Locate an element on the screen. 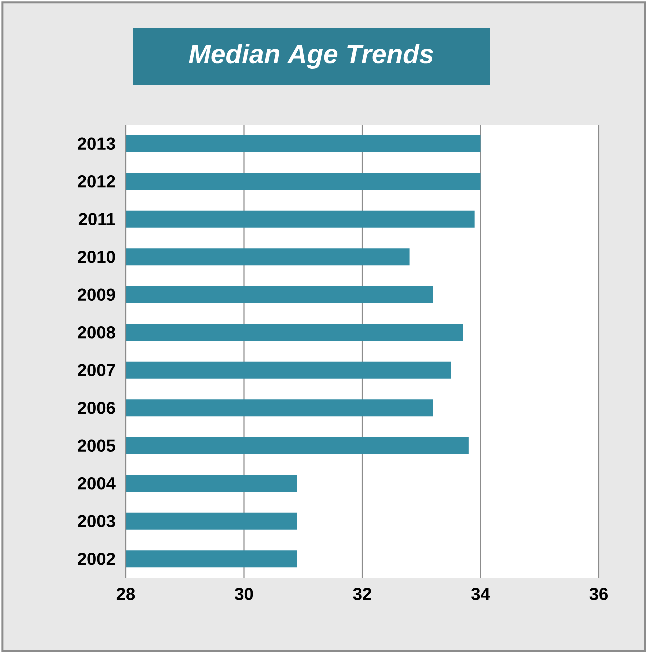 This screenshot has width=648, height=654. chart-title: Median Age Trends is located at coordinates (311, 56).